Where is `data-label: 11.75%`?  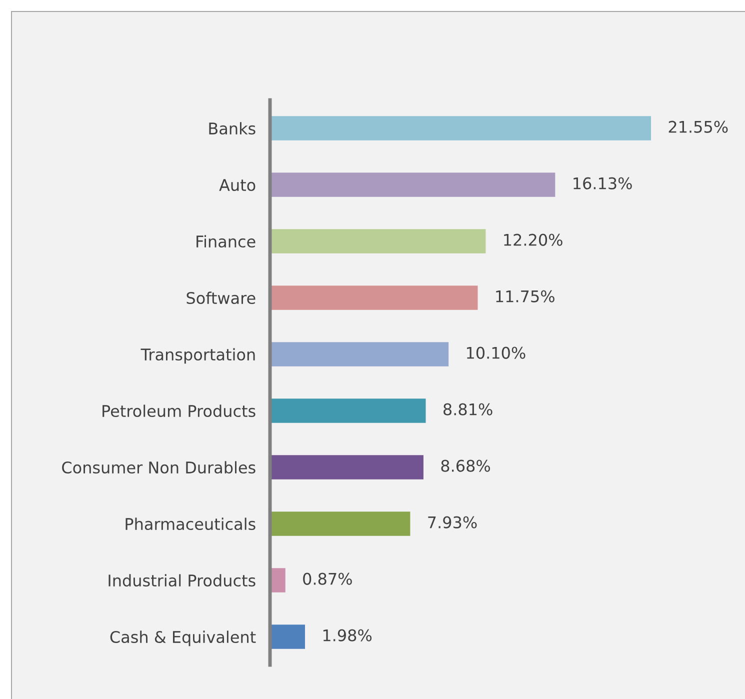 data-label: 11.75% is located at coordinates (525, 296).